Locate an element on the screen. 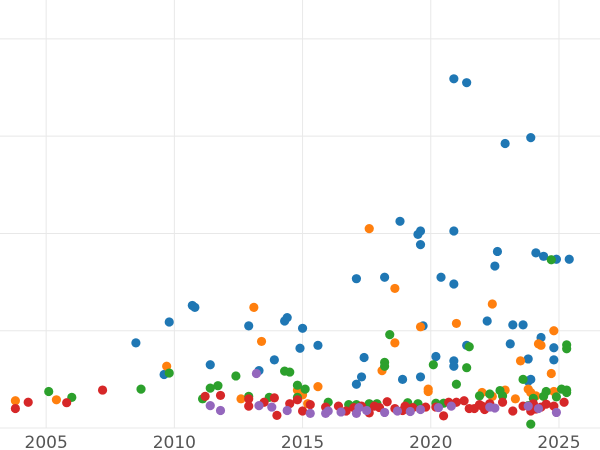  x-tick-label: 2015 is located at coordinates (302, 441).